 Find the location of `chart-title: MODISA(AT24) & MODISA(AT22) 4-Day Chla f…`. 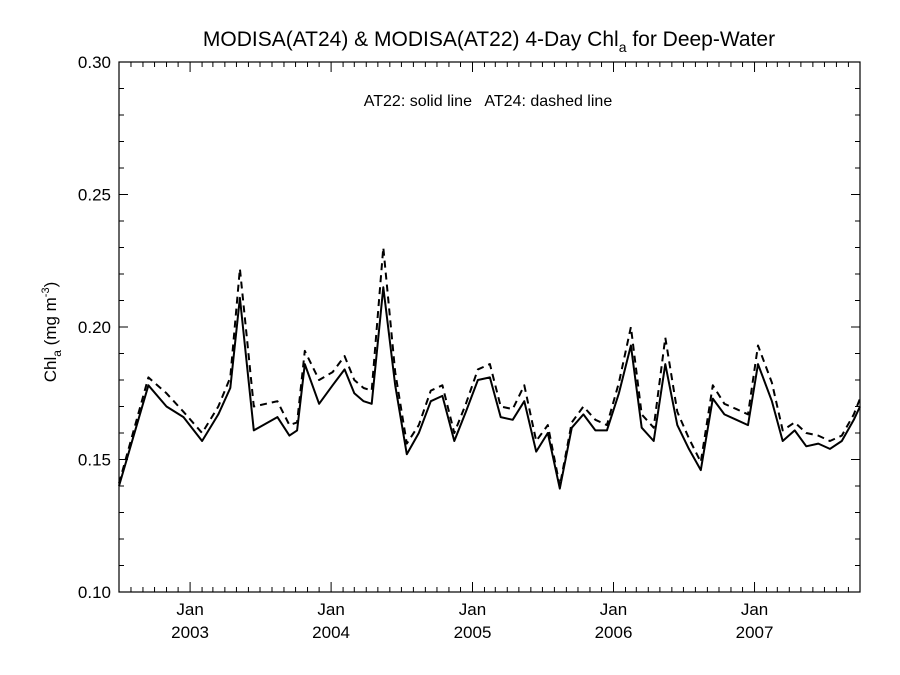

chart-title: MODISA(AT24) & MODISA(AT22) 4-Day Chla f… is located at coordinates (450, 41).